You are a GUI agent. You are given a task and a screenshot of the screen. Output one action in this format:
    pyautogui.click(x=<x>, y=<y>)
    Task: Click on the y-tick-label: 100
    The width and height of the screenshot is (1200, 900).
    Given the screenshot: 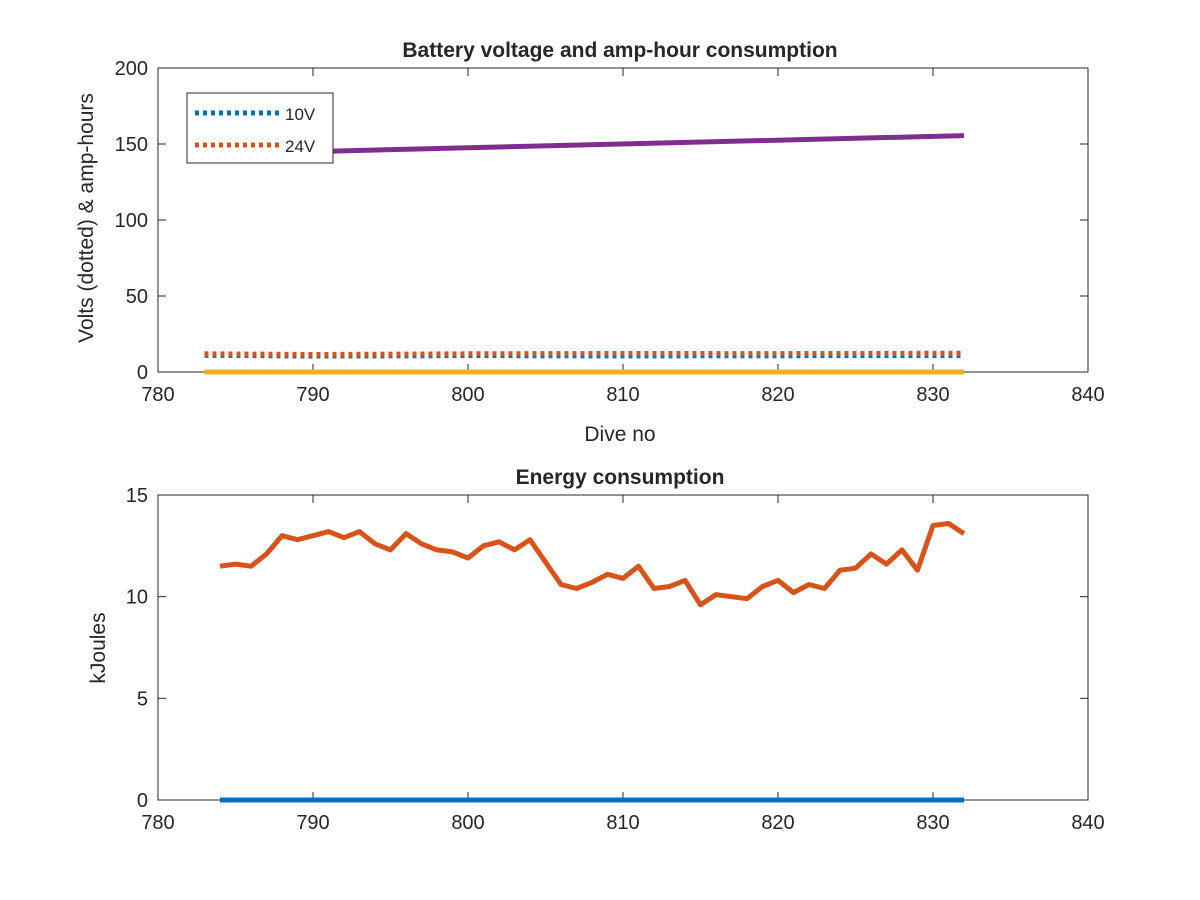 What is the action you would take?
    pyautogui.click(x=131, y=221)
    